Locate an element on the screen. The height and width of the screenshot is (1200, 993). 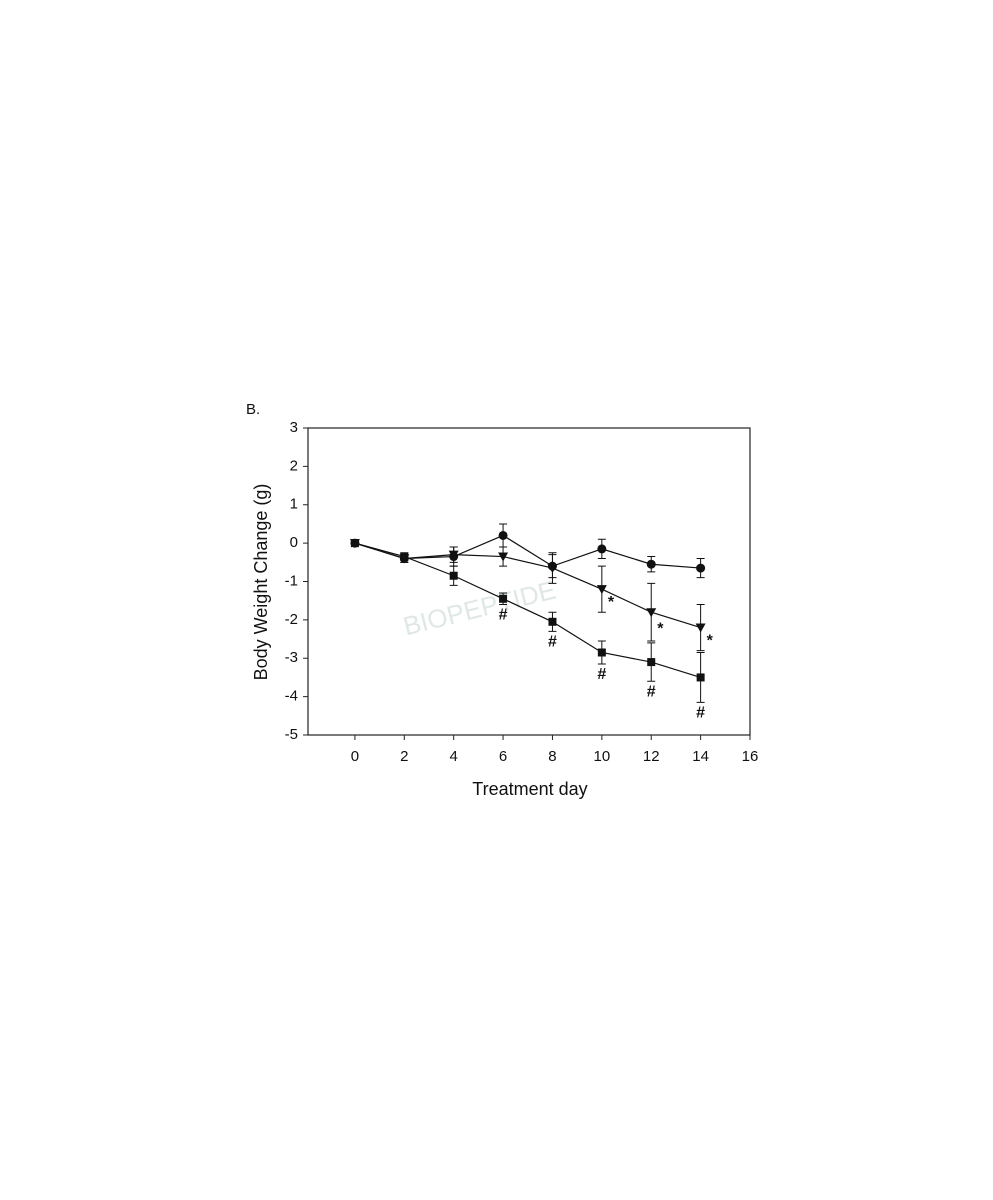
y-axis-label: Body Weight Change (g) is located at coordinates (261, 582).